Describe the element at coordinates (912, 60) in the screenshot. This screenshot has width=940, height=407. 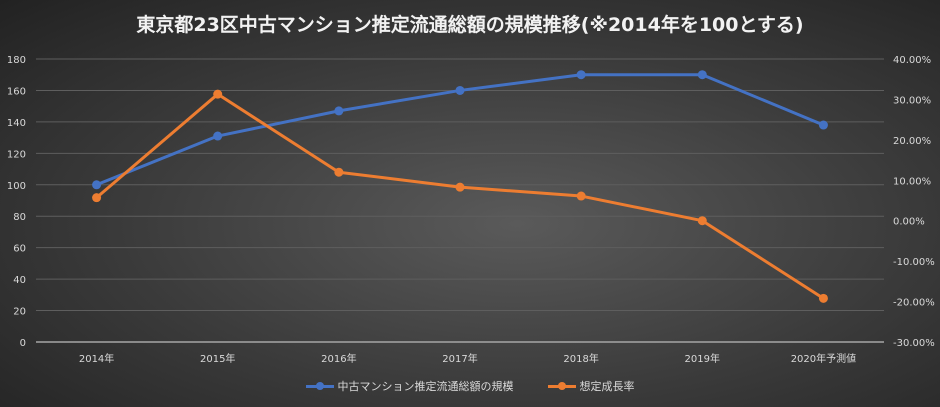
I see `y-right-tick-label: 40.00%` at that location.